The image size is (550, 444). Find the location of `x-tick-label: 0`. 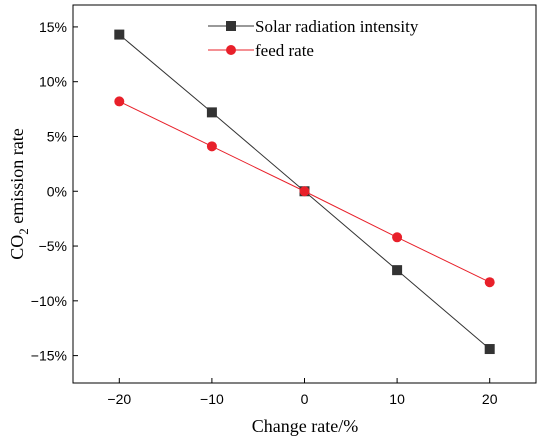

x-tick-label: 0 is located at coordinates (305, 399).